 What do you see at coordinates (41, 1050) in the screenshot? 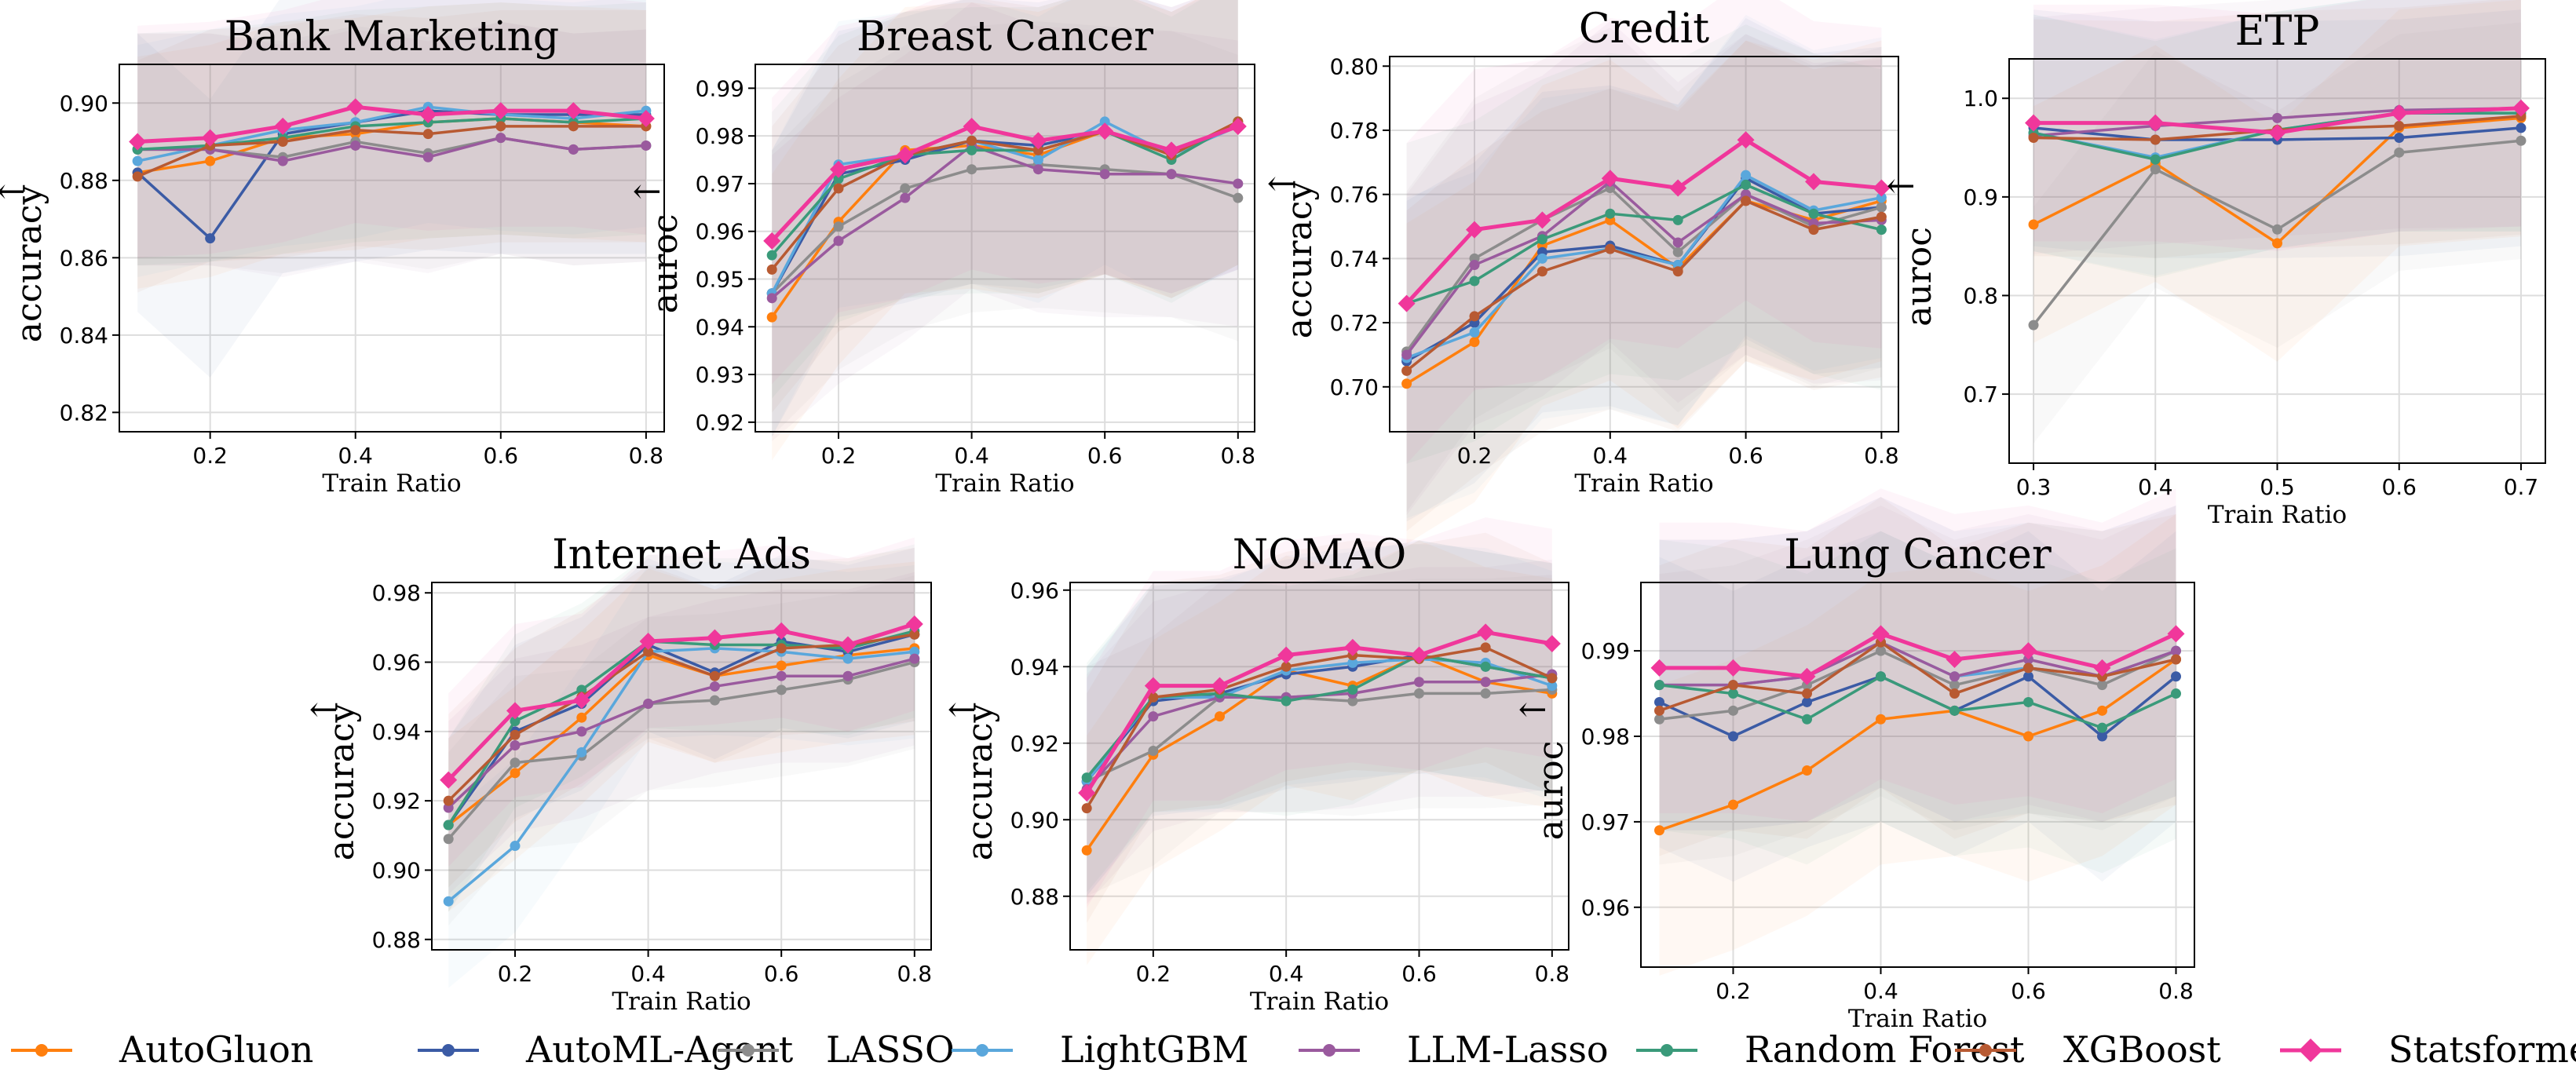
I see `legend-marker` at bounding box center [41, 1050].